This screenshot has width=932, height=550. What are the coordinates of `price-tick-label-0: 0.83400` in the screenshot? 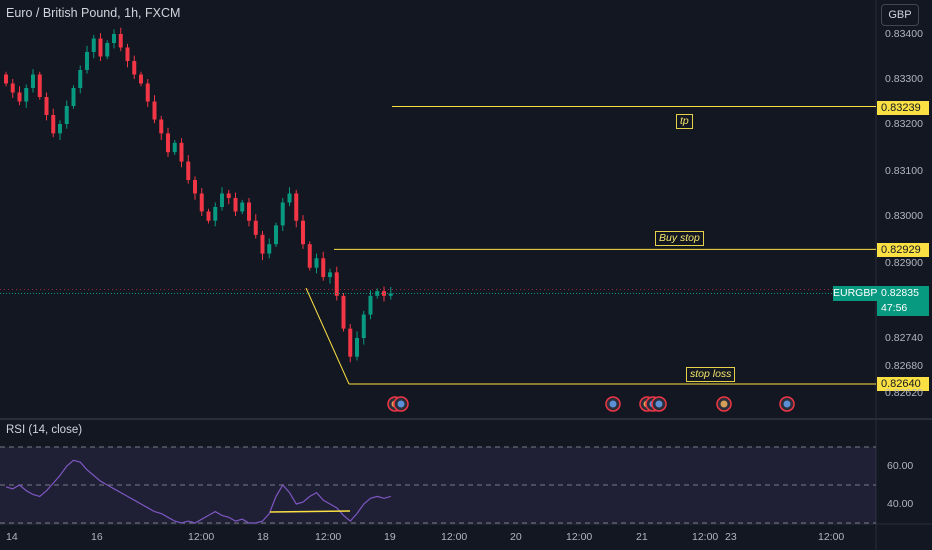 It's located at (904, 34).